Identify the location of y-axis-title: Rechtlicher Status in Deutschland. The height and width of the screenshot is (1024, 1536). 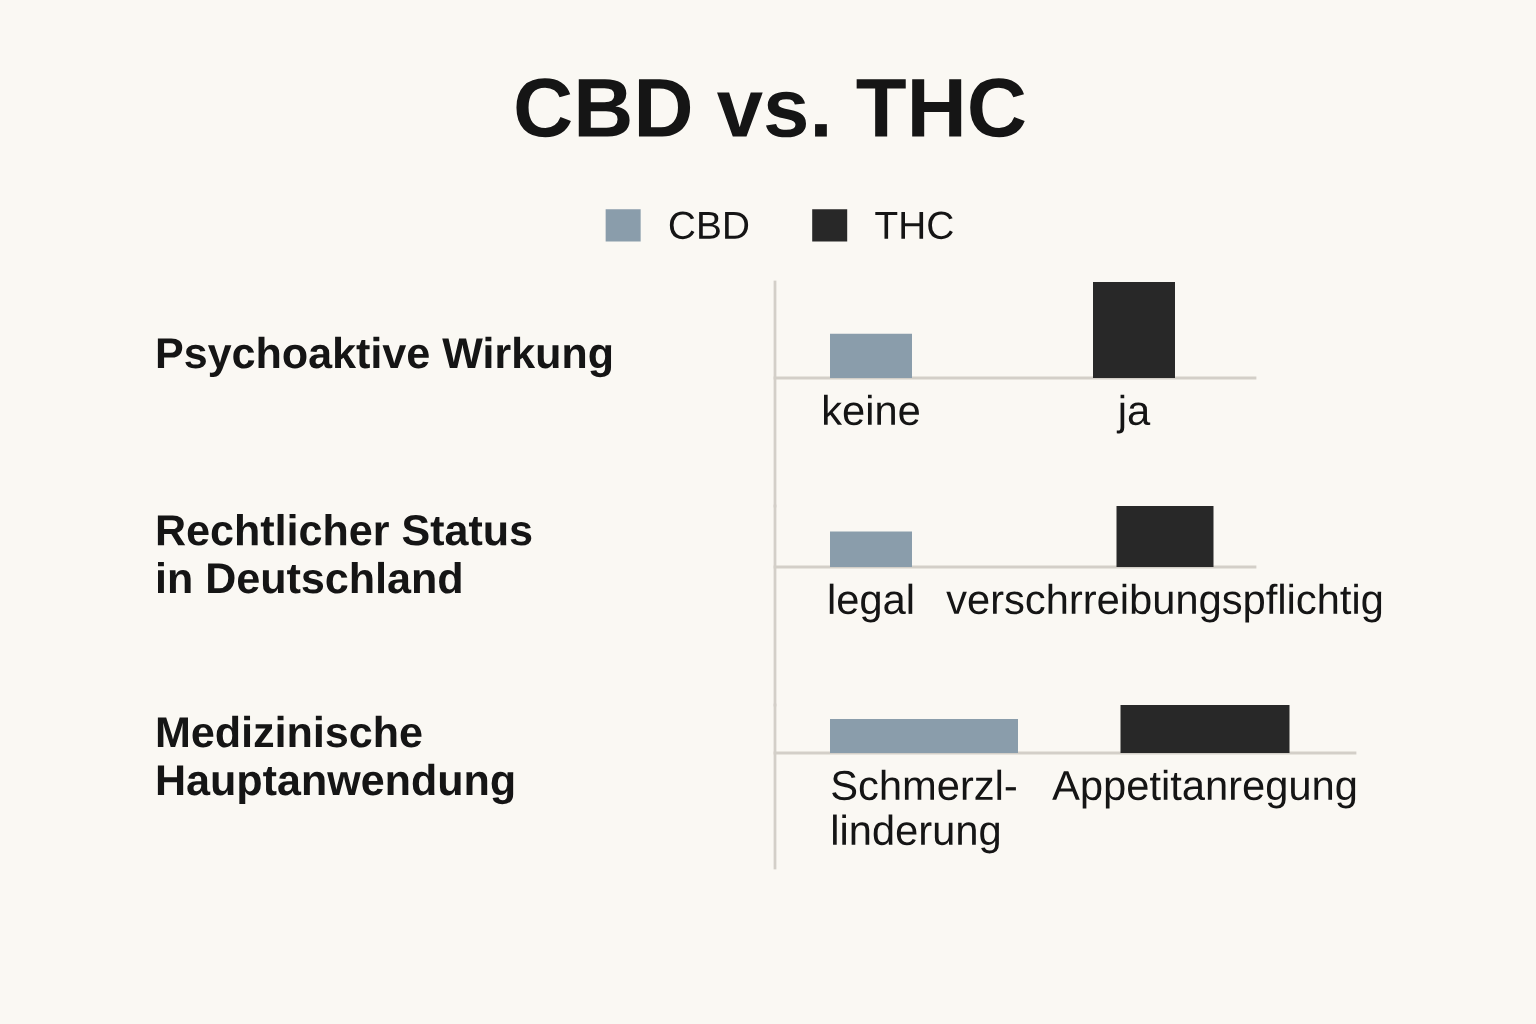
(344, 553).